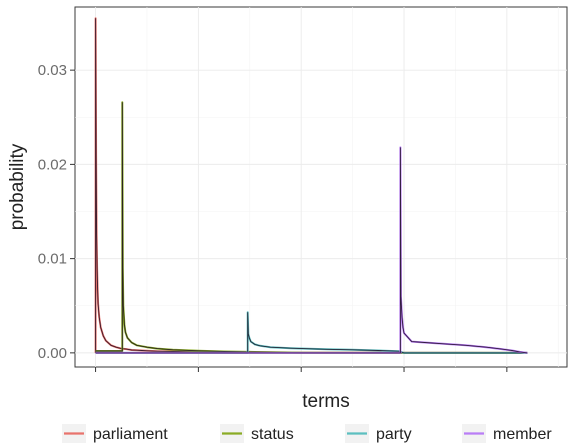 This screenshot has width=574, height=447. What do you see at coordinates (17, 186) in the screenshot?
I see `y-axis-title: probability` at bounding box center [17, 186].